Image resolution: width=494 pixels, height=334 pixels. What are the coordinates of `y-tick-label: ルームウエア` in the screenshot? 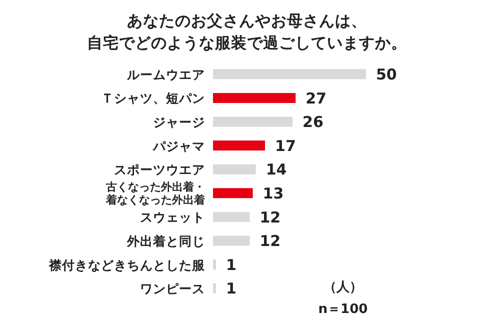 It's located at (165, 74).